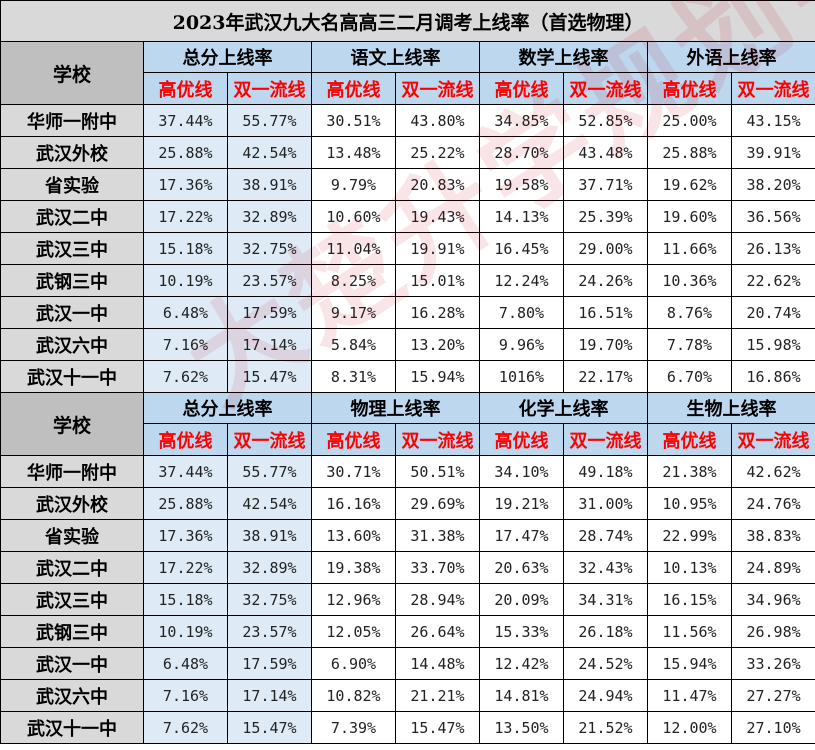 The height and width of the screenshot is (750, 815). I want to click on rate-cell: 16.15%, so click(689, 599).